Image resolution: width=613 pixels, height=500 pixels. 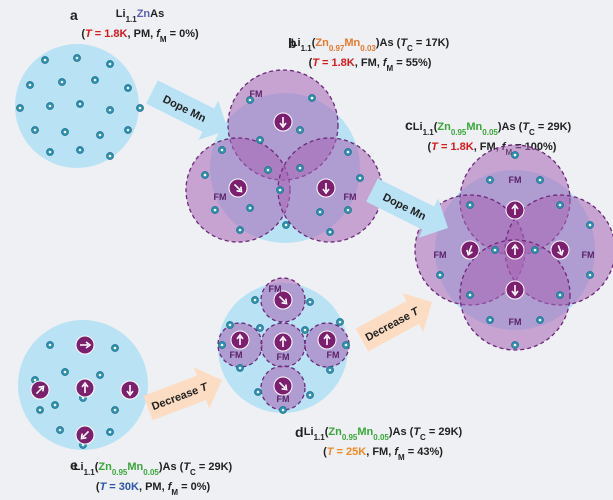 What do you see at coordinates (110, 34) in the screenshot?
I see `text-part: = 1.8K` at bounding box center [110, 34].